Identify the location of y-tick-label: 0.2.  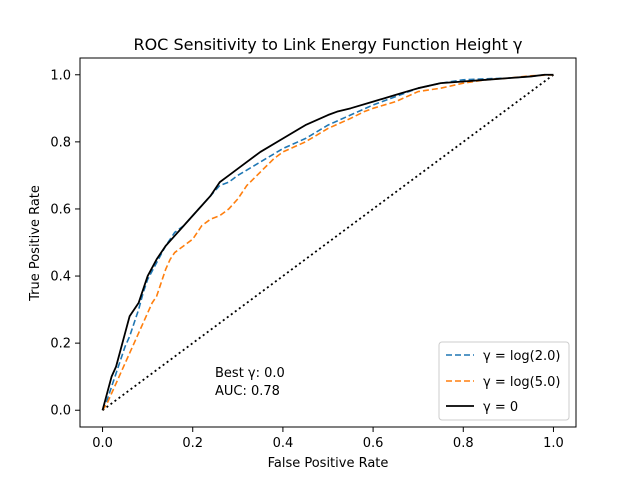
(60, 344).